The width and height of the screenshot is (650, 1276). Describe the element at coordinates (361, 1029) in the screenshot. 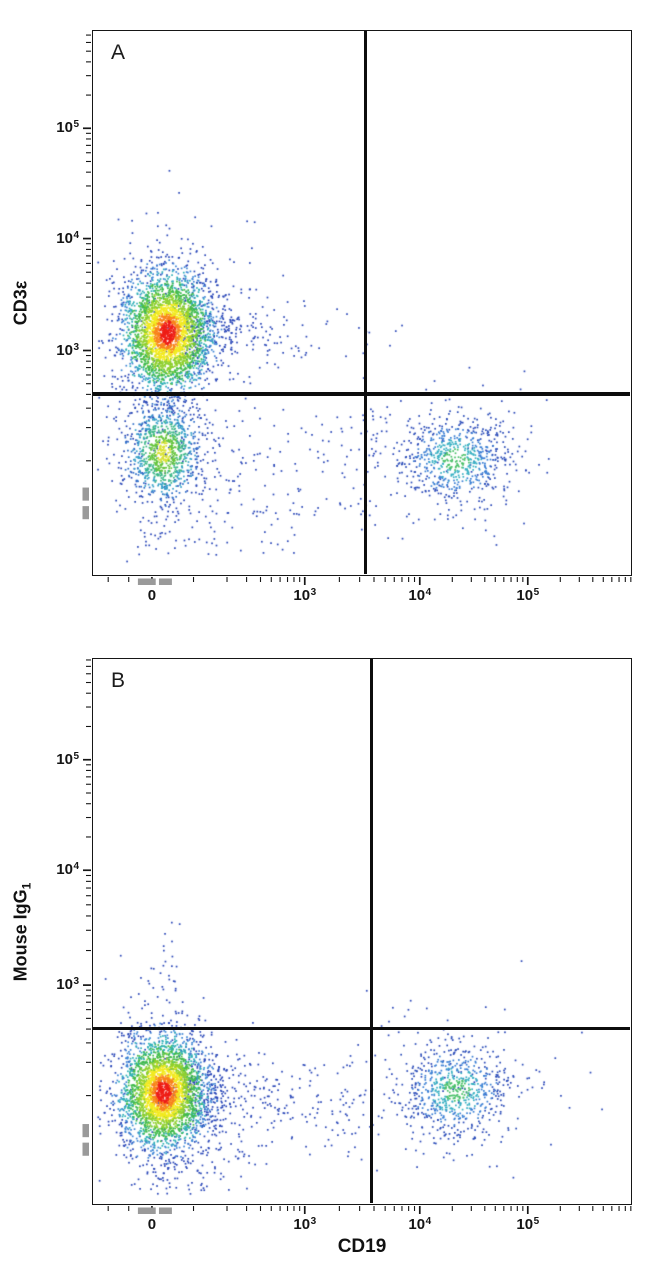

I see `quadrant-gate-horizontal-b` at that location.